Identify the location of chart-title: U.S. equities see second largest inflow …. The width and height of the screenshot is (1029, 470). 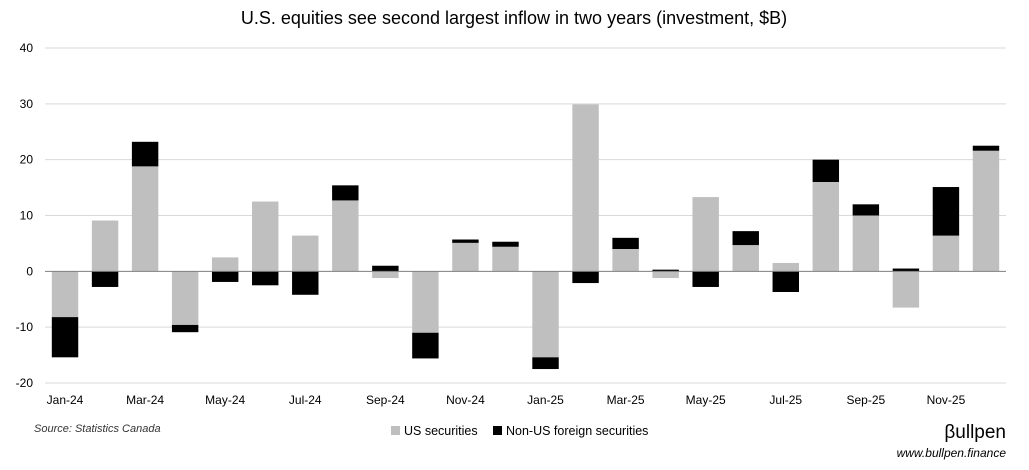
(514, 18).